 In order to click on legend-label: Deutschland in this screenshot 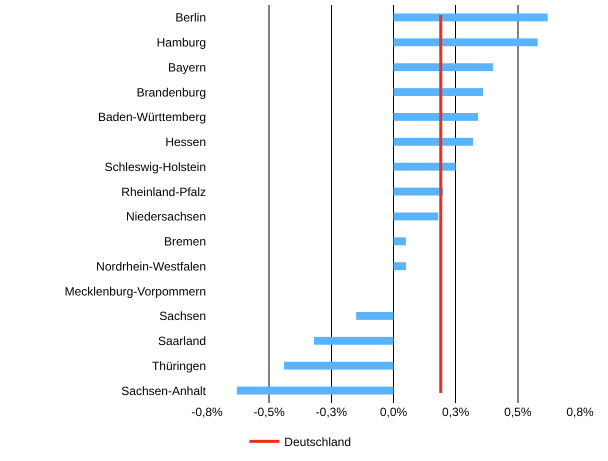, I will do `click(318, 442)`.